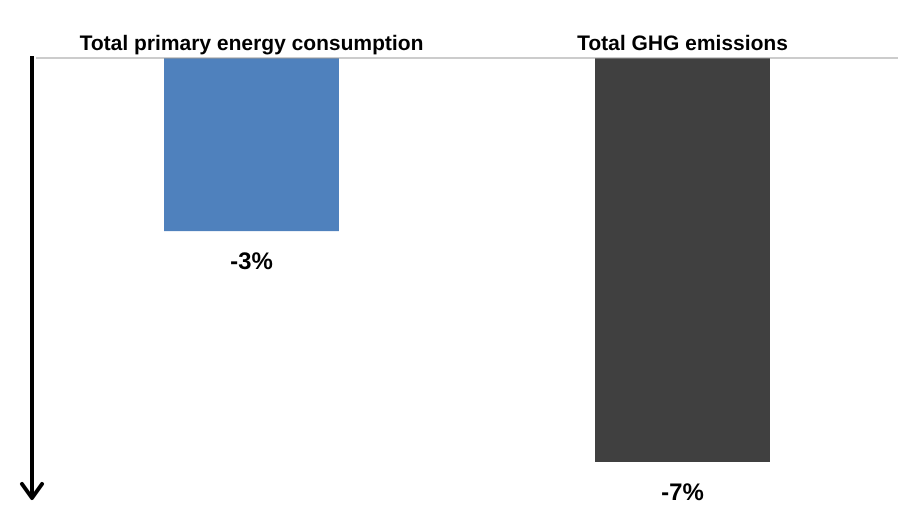 Image resolution: width=898 pixels, height=508 pixels. Describe the element at coordinates (251, 262) in the screenshot. I see `data-label: -3%` at that location.